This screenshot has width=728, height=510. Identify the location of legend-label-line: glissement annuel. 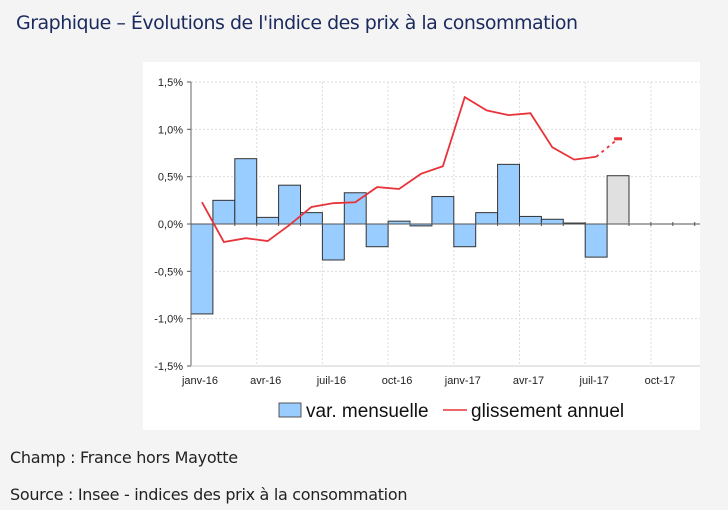
(547, 411).